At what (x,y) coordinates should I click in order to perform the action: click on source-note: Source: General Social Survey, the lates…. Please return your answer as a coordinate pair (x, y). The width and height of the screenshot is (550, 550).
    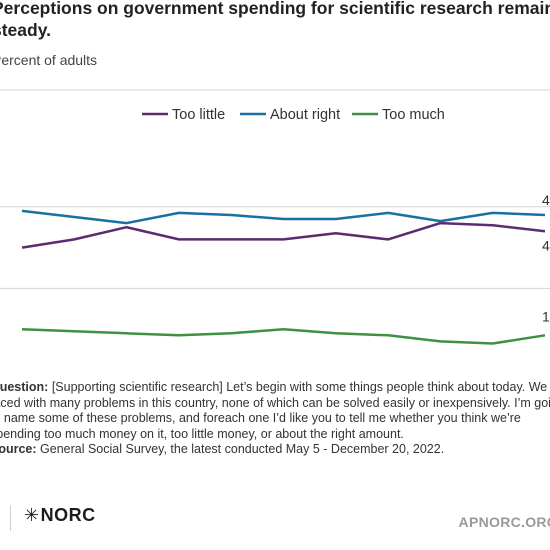
    Looking at the image, I should click on (275, 450).